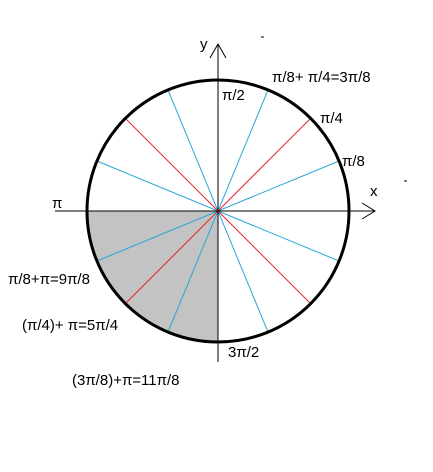 The width and height of the screenshot is (433, 472). What do you see at coordinates (233, 95) in the screenshot?
I see `angle-label: π/2` at bounding box center [233, 95].